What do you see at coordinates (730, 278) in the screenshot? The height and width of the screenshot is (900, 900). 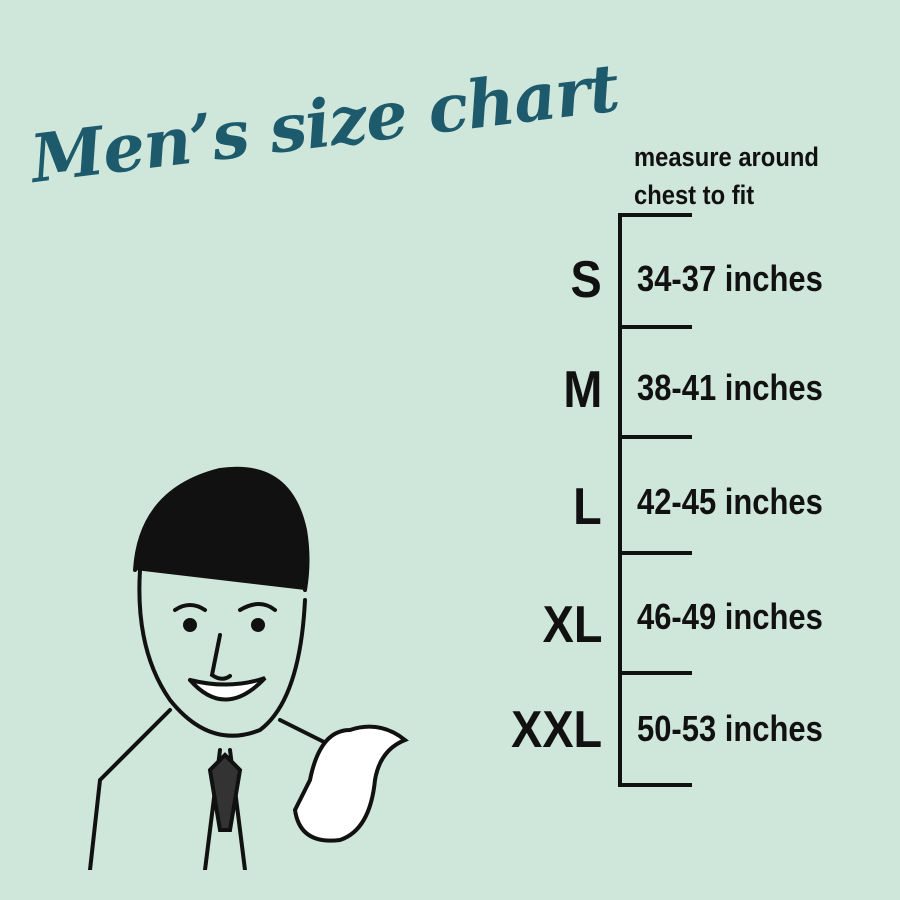 I see `size-range: 34-37 inches` at bounding box center [730, 278].